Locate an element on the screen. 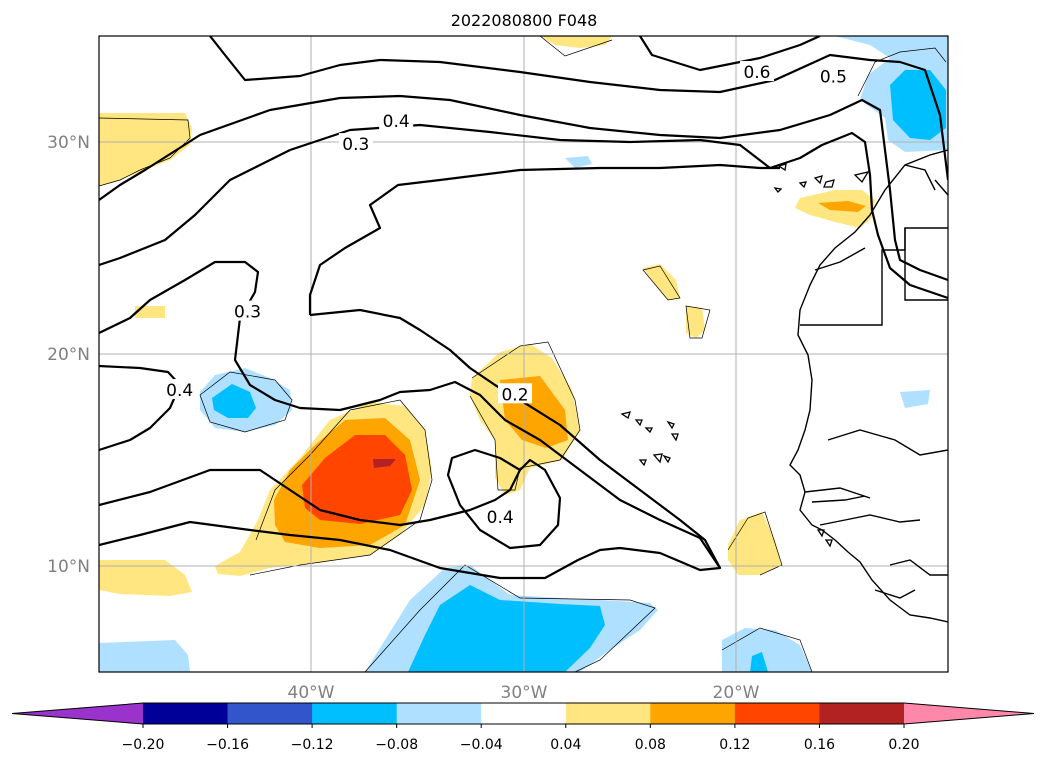 This screenshot has width=1047, height=763. lon-tick-label: 30°W is located at coordinates (524, 693).